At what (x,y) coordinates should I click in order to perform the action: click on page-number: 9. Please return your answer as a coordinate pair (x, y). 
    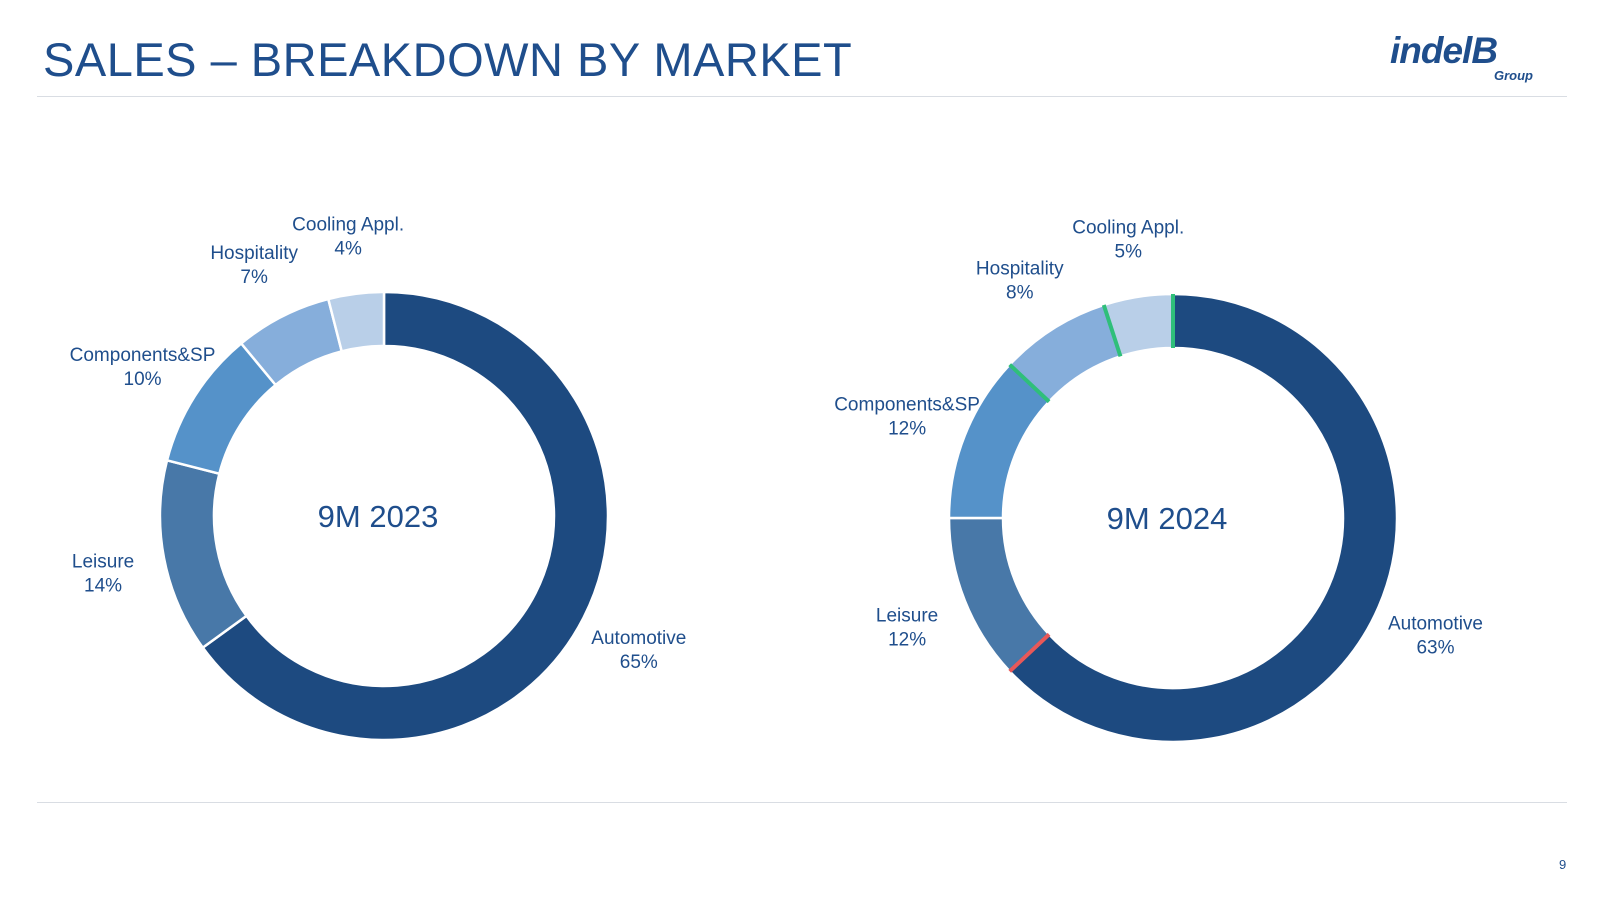
    Looking at the image, I should click on (1563, 864).